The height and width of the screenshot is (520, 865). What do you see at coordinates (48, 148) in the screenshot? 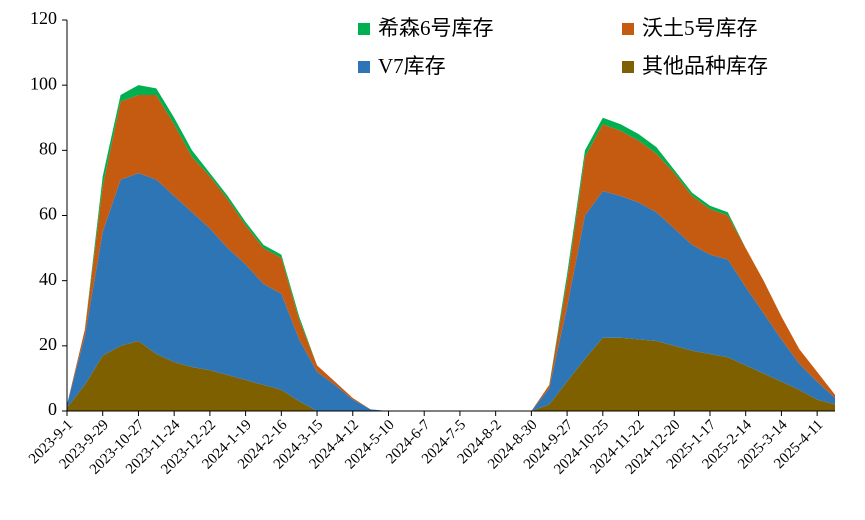
I see `y-tick-label: 80` at bounding box center [48, 148].